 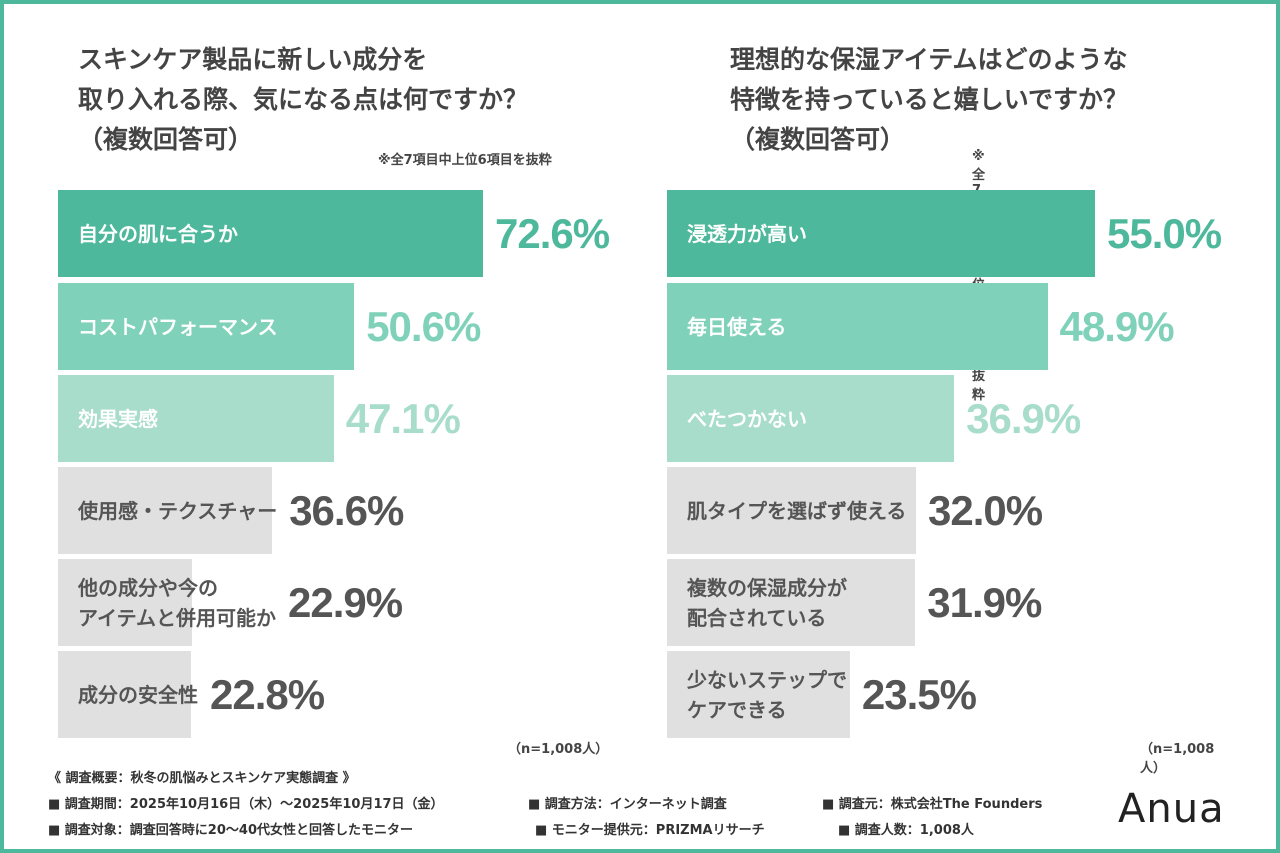 I want to click on survey-provider: ■ モニター提供元：PRIZMAリサーチ, so click(x=650, y=830).